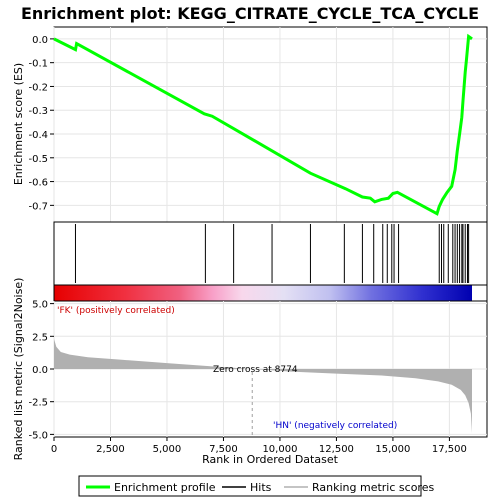 The width and height of the screenshot is (500, 500). Describe the element at coordinates (38, 206) in the screenshot. I see `es-y-tick-label: -0.7` at that location.